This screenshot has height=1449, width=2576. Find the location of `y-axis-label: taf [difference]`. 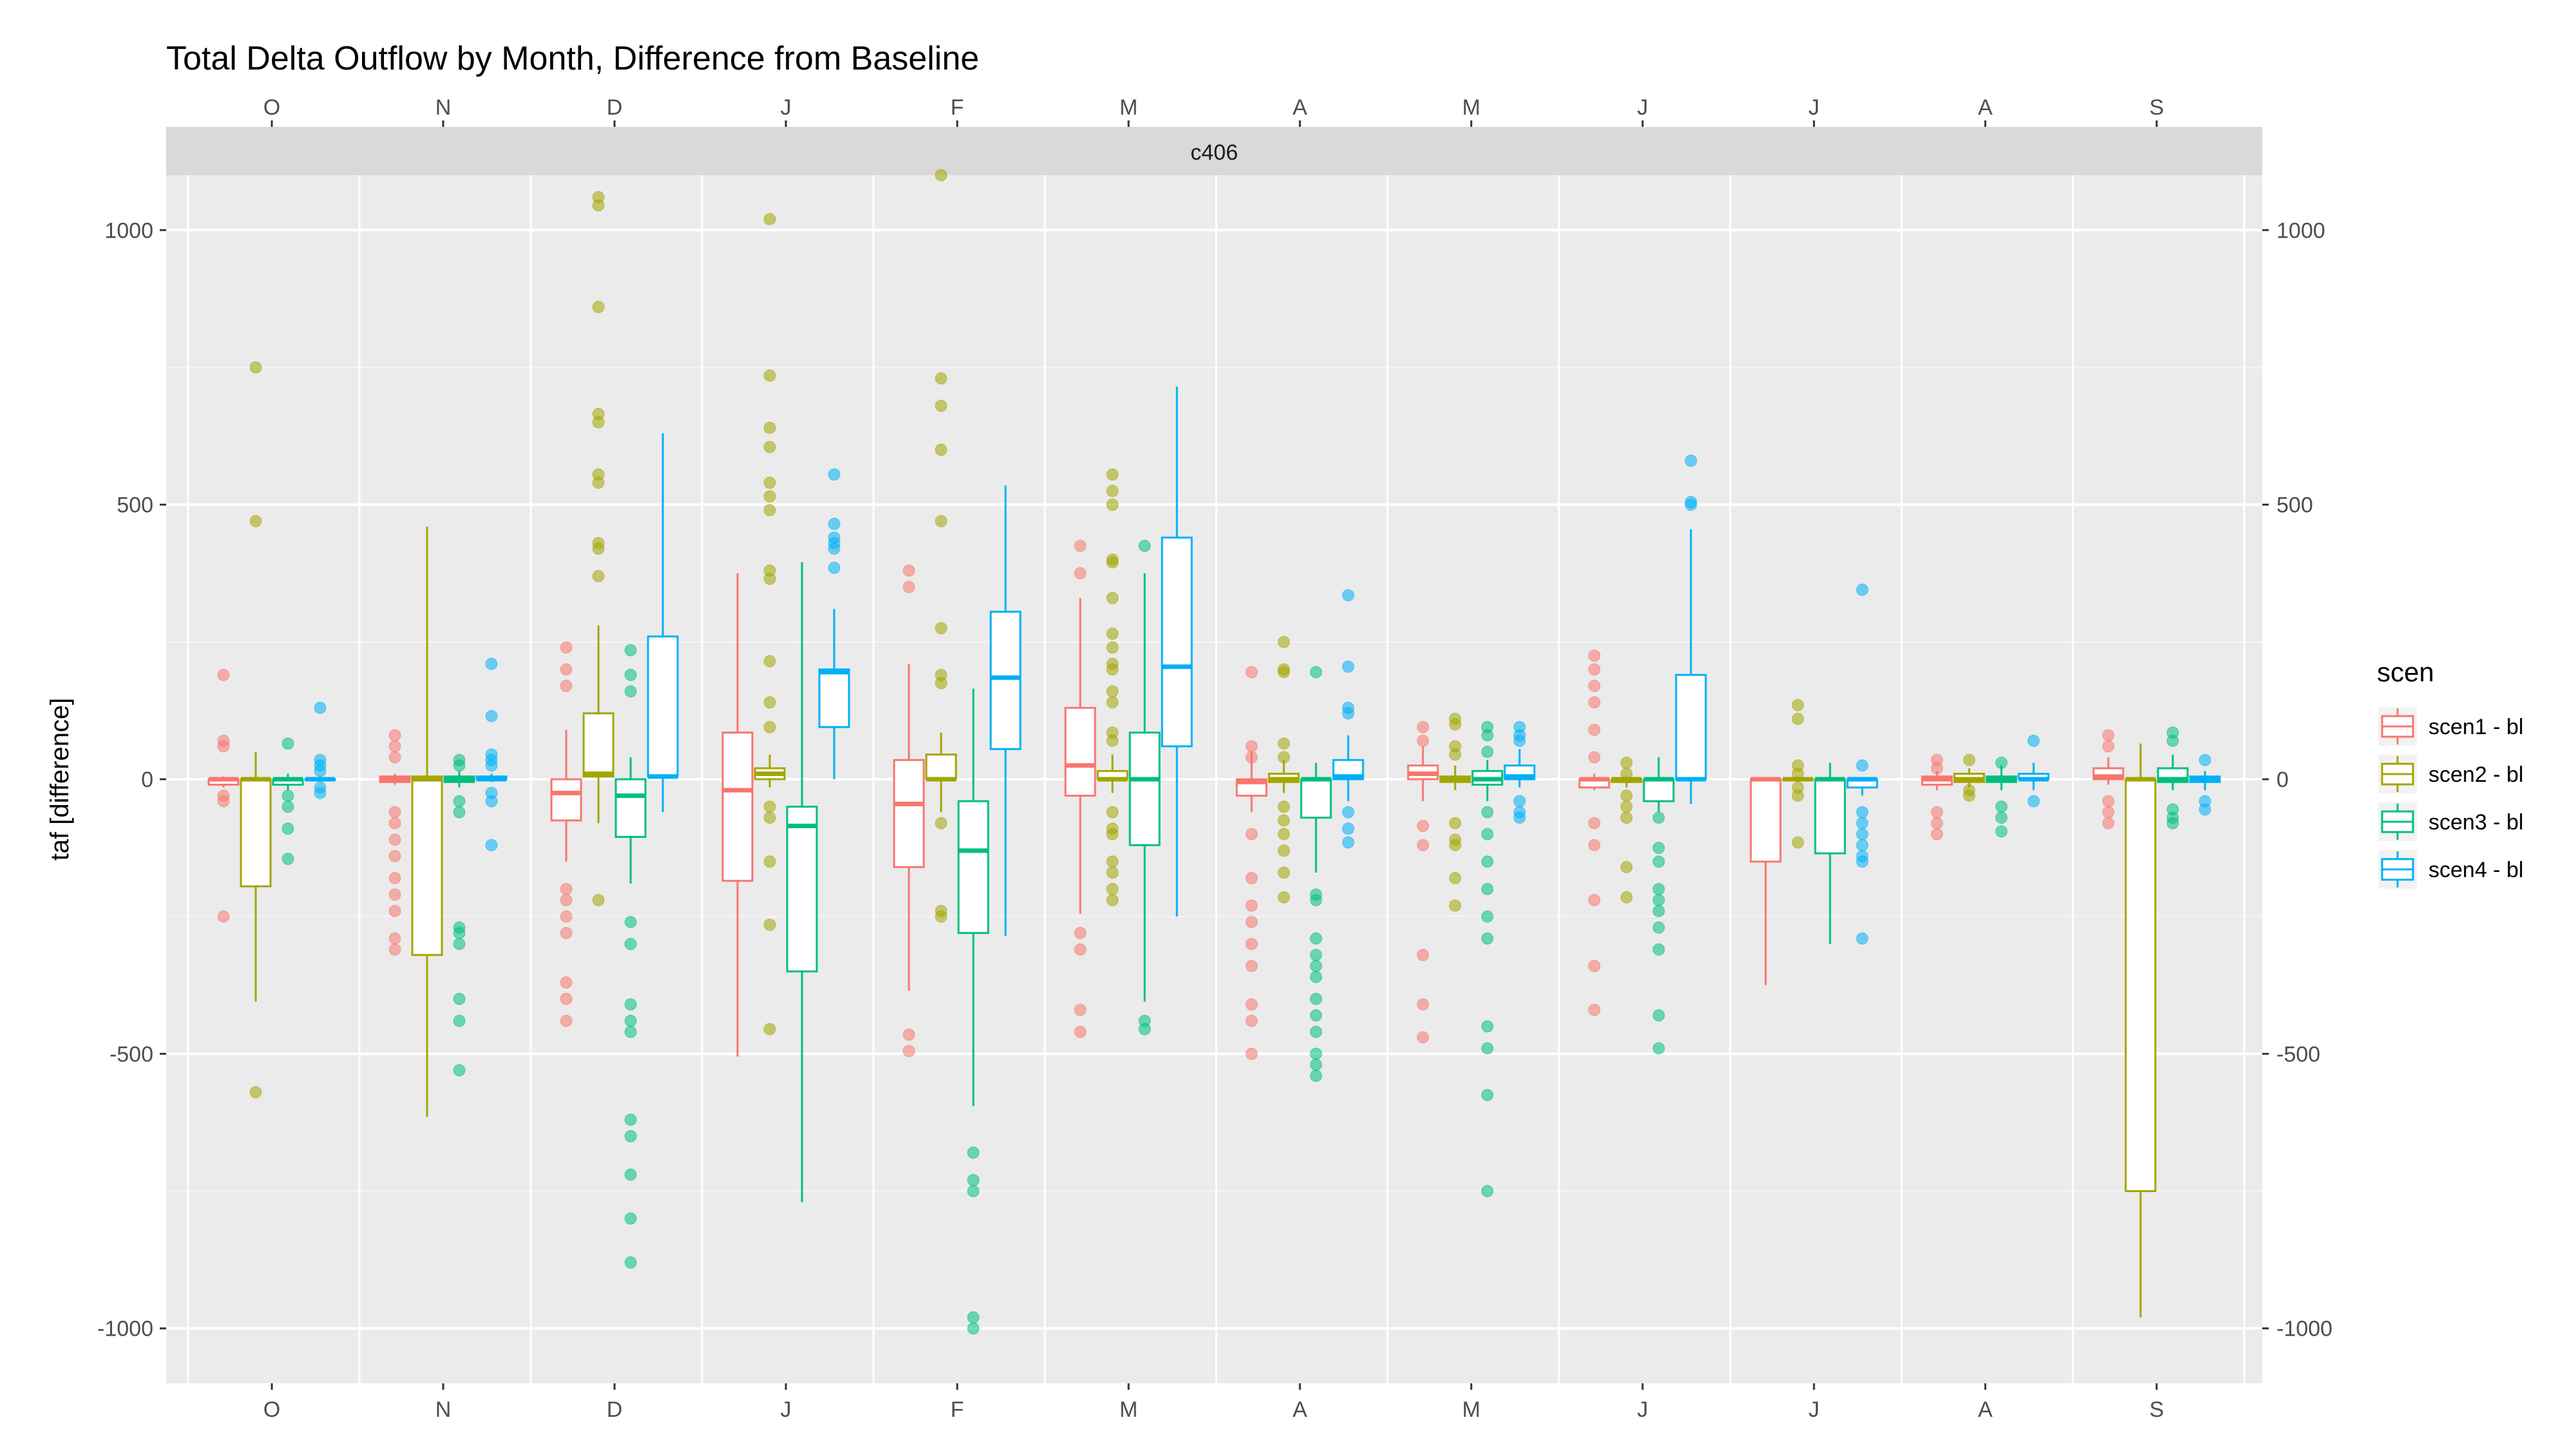

y-axis-label: taf [difference] is located at coordinates (60, 780).